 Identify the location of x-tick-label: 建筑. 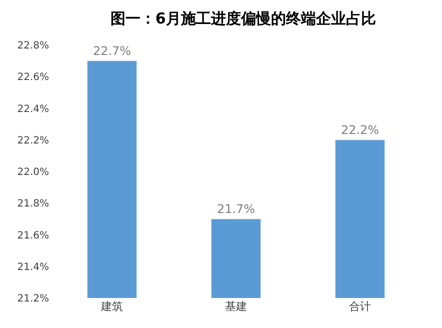
(111, 306).